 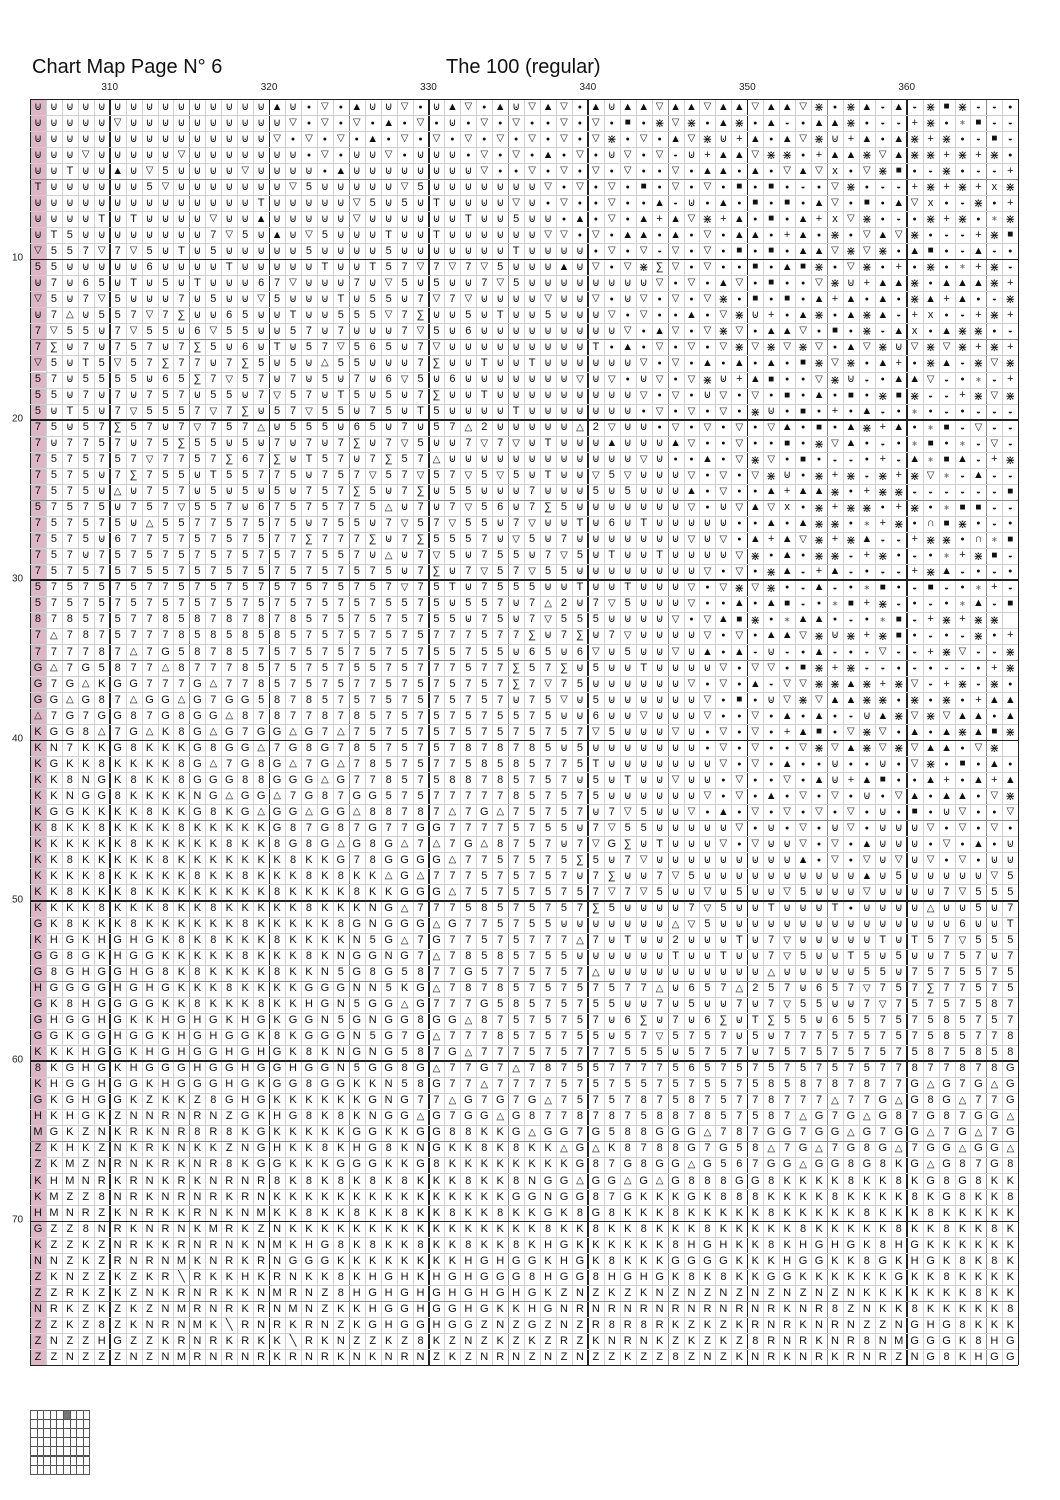 I want to click on grid-cell-highlighted: 7, so click(x=38, y=635).